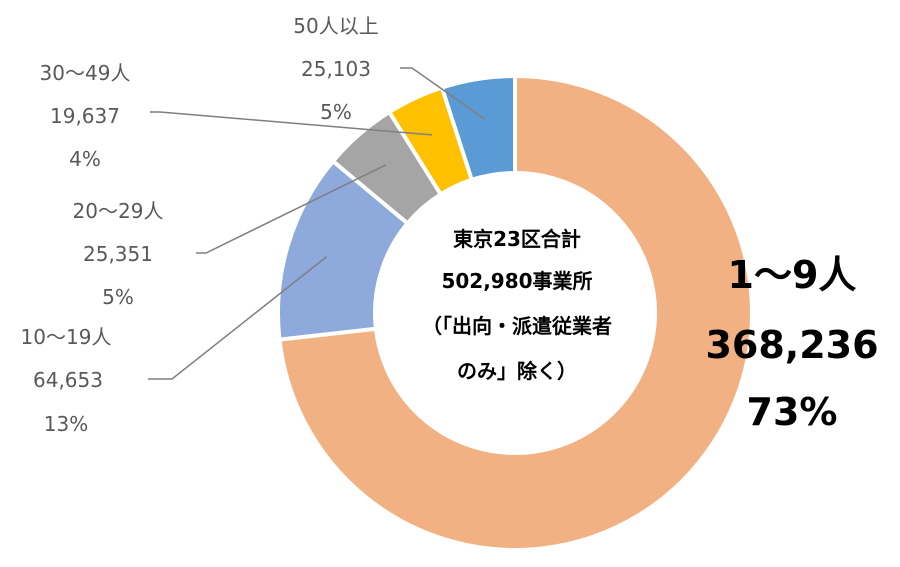 This screenshot has height=567, width=900. Describe the element at coordinates (66, 337) in the screenshot. I see `category-label: 10～19人` at that location.